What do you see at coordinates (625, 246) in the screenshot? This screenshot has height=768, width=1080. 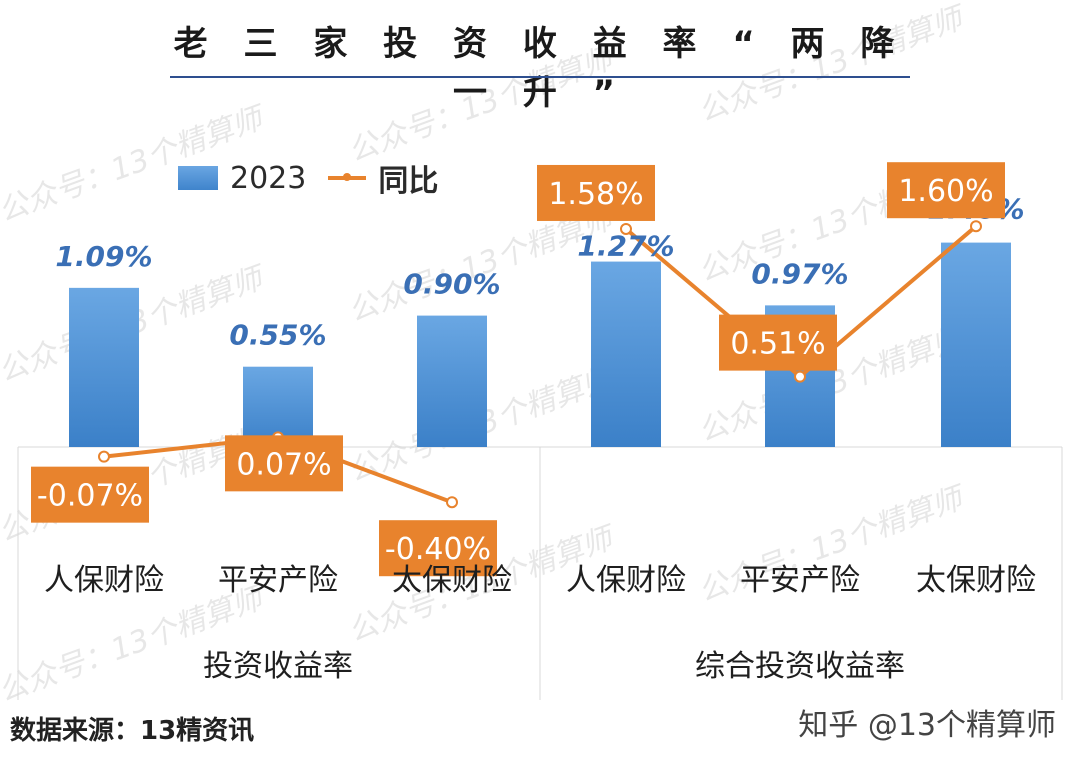 I see `bar-value-label-3: 1.27%` at bounding box center [625, 246].